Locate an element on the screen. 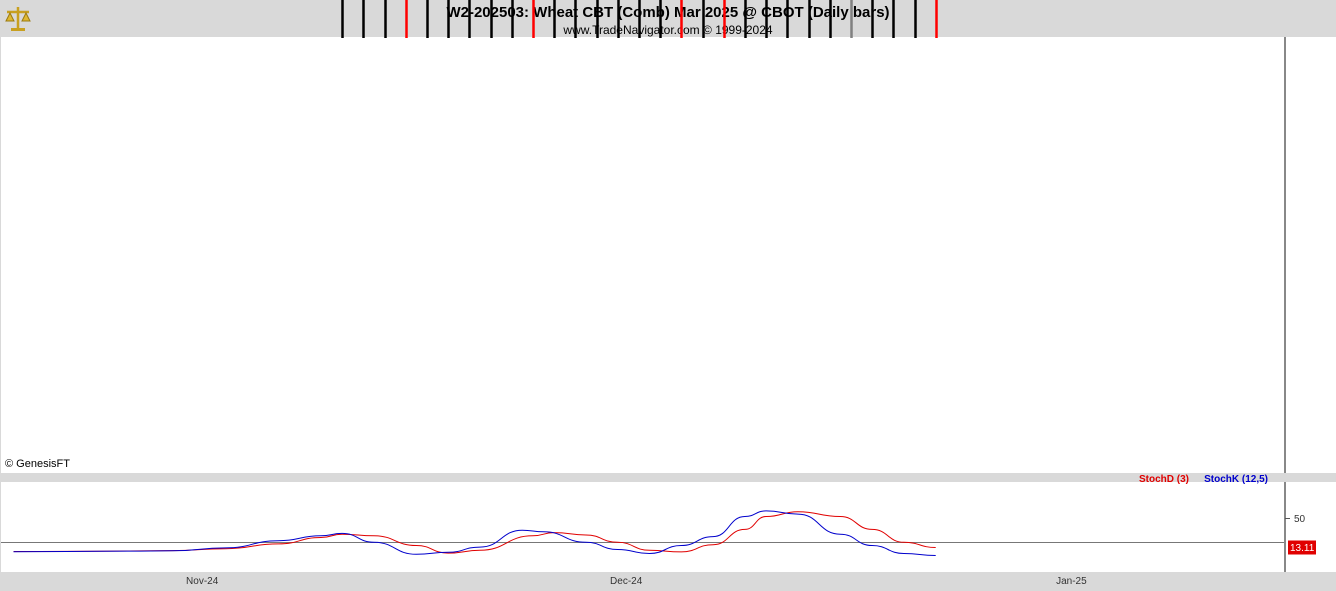  stochd-legend: StochD (3) is located at coordinates (1164, 479).